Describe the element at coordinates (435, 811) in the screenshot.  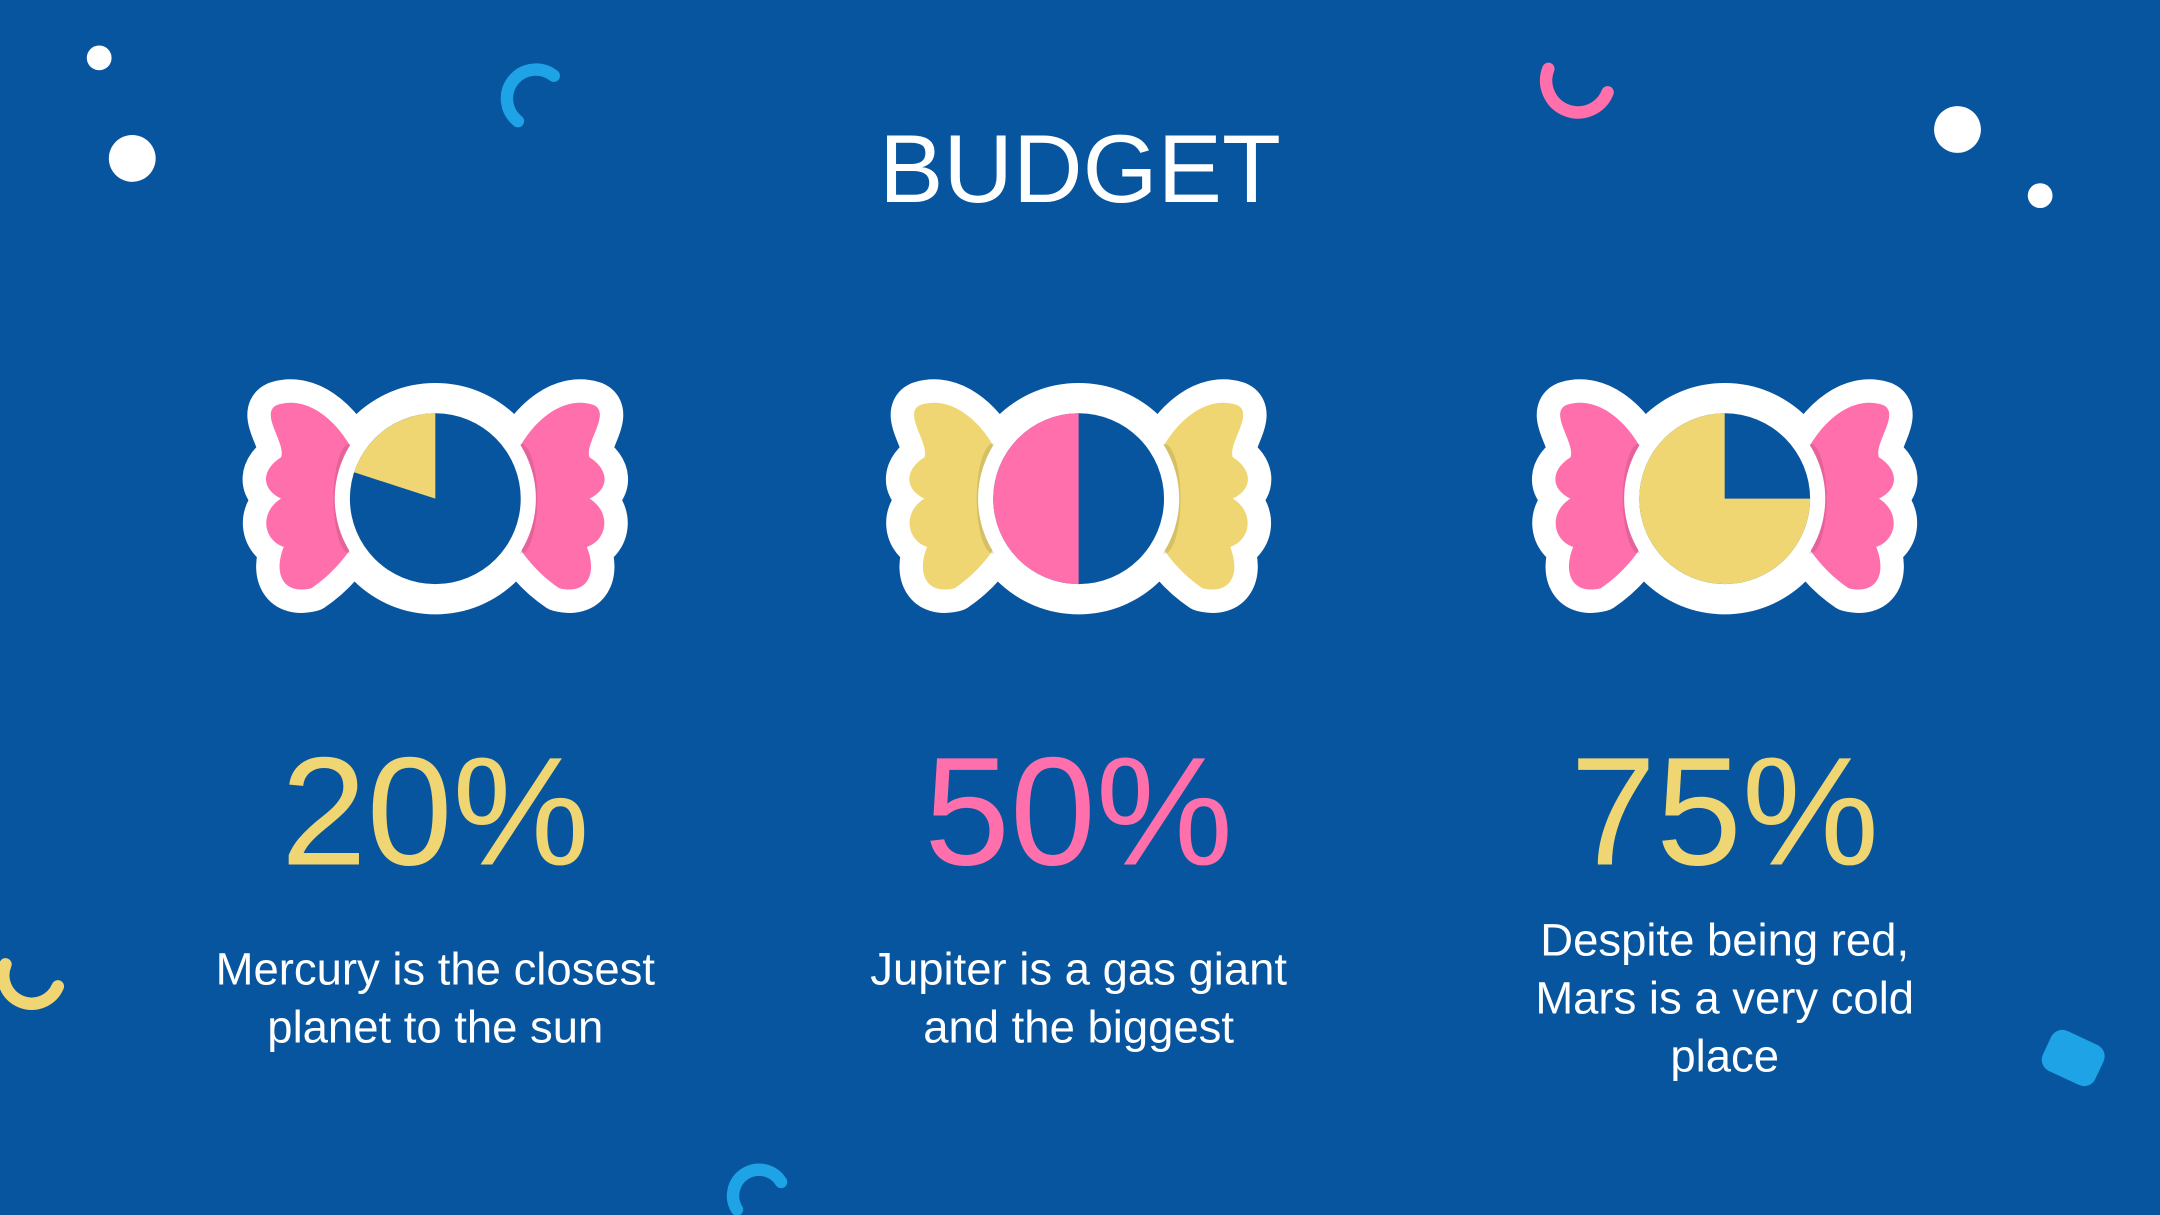
I see `value-label: 20%` at that location.